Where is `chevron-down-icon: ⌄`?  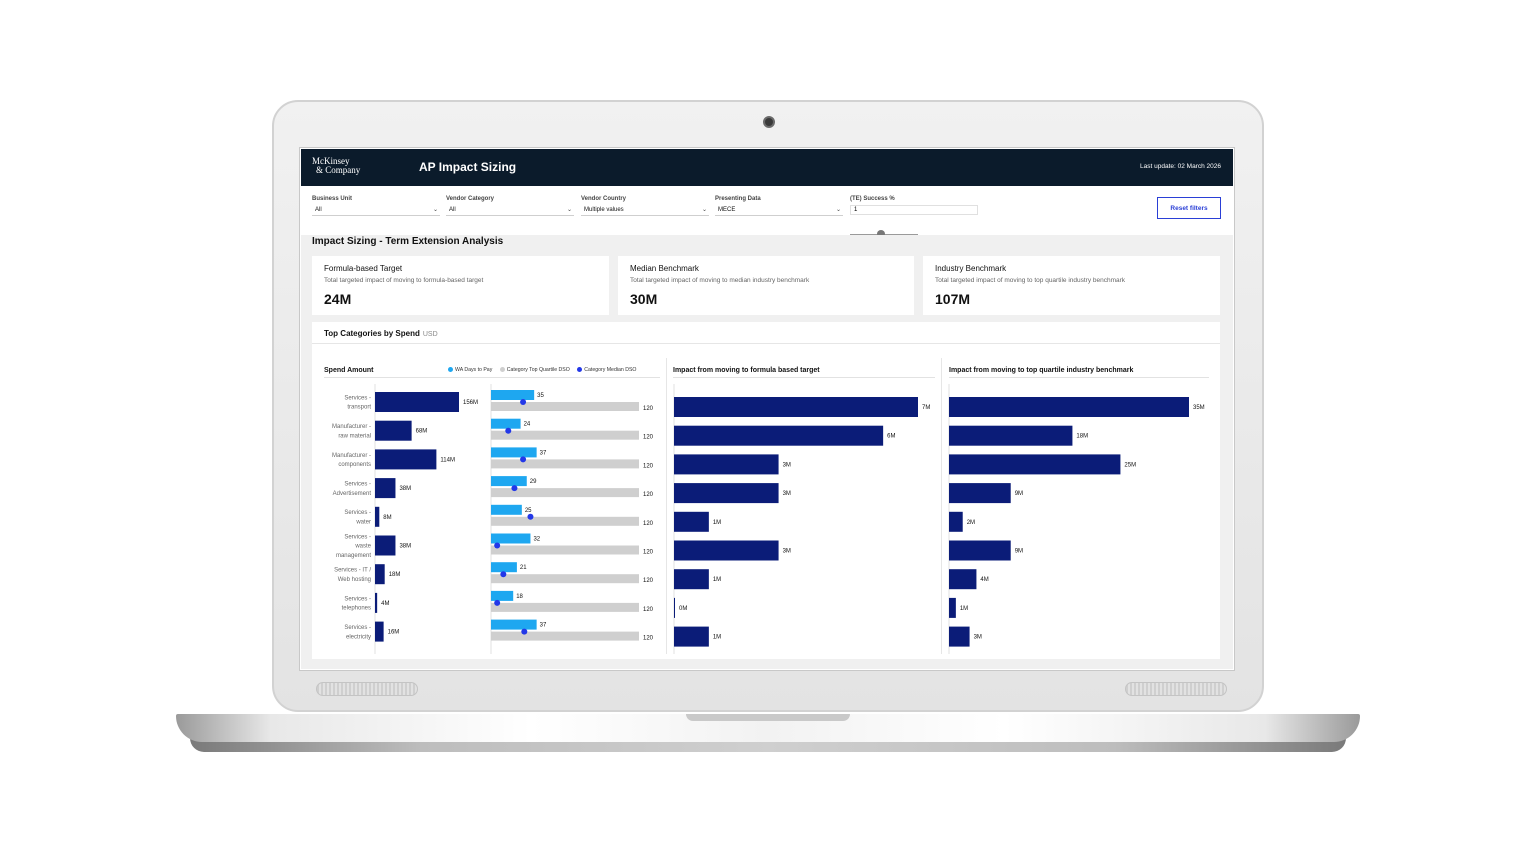
chevron-down-icon: ⌄ is located at coordinates (704, 210).